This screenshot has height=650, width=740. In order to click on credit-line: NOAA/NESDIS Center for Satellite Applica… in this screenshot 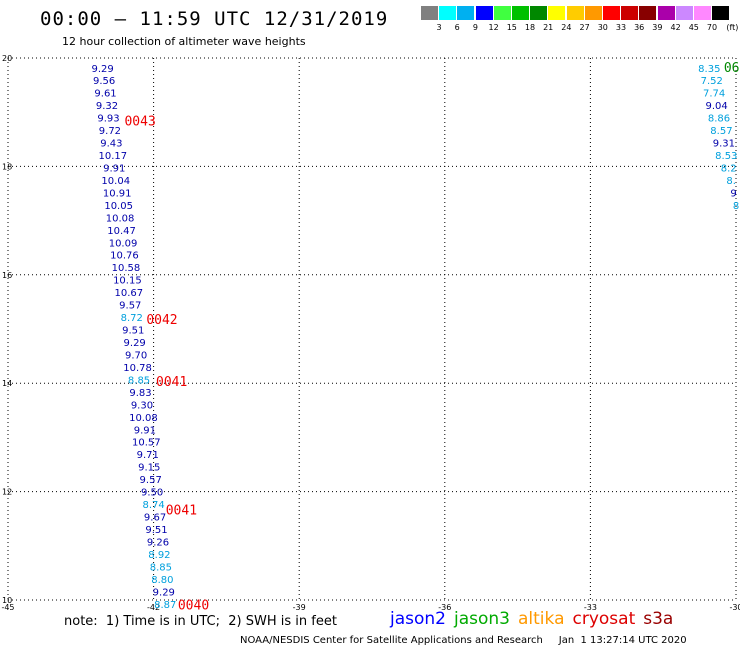, I will do `click(463, 640)`.